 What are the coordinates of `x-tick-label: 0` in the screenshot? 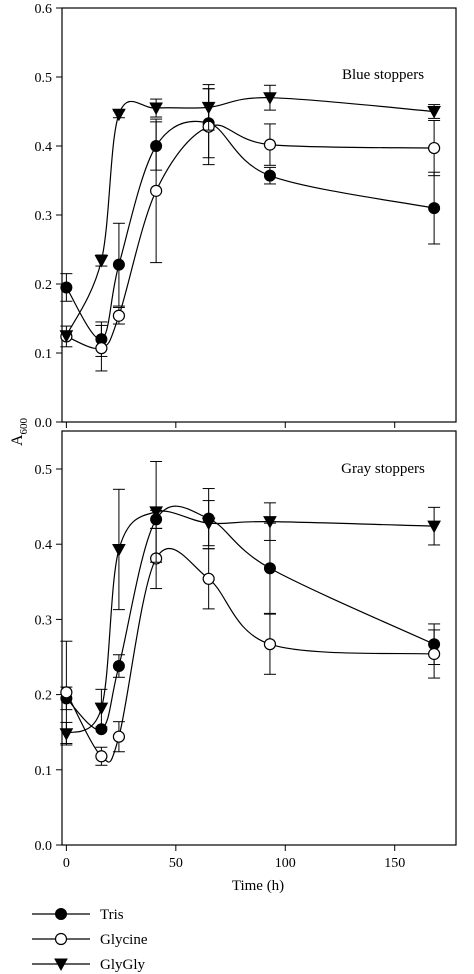 It's located at (66, 863).